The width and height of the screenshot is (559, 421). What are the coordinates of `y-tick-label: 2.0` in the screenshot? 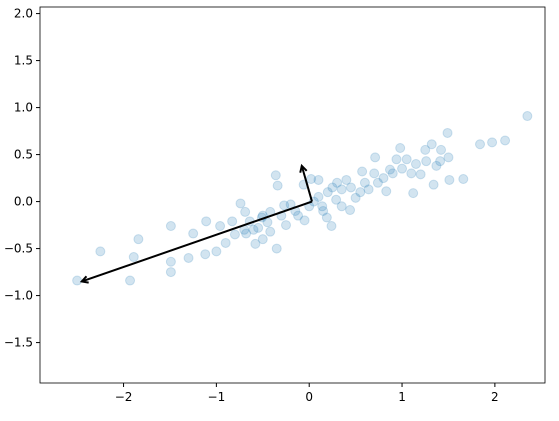 It's located at (23, 14).